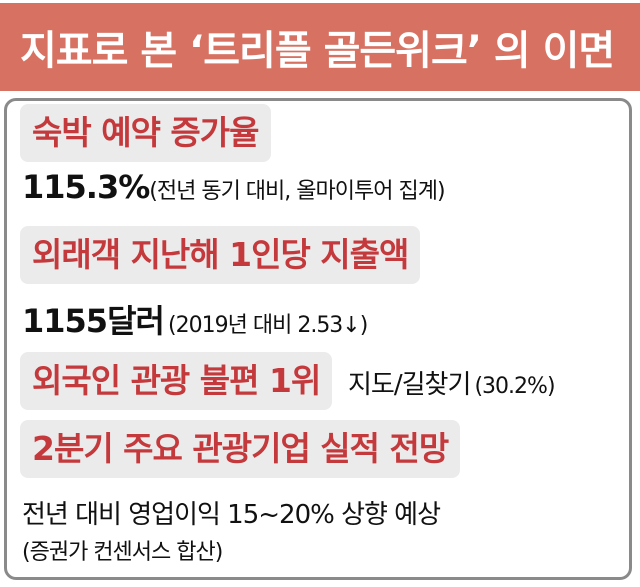  I want to click on note: (30.2%), so click(514, 386).